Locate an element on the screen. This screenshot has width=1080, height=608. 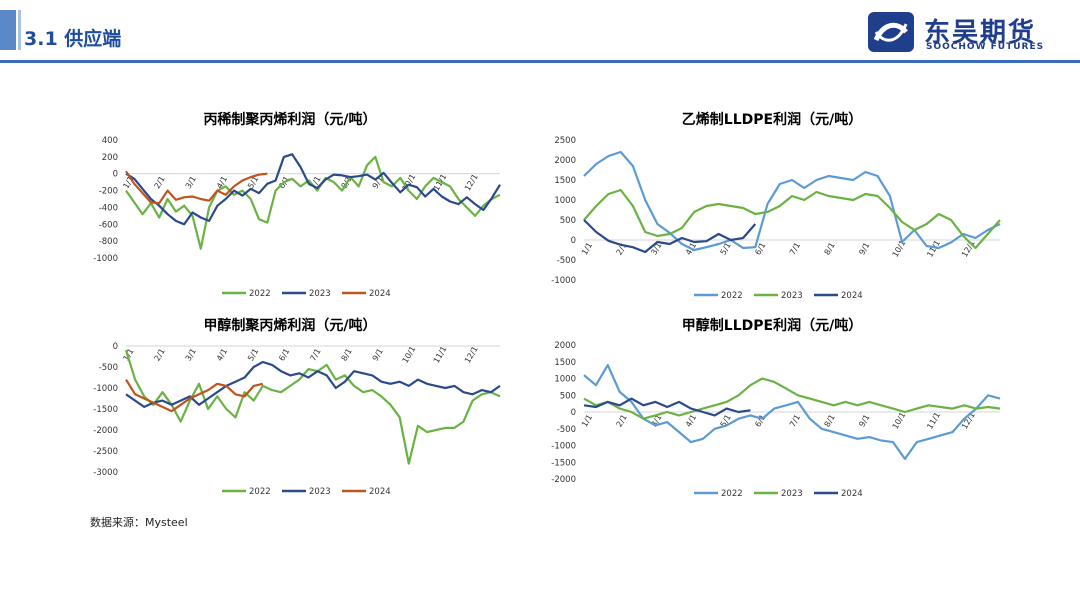
y-tick-label: -3000 is located at coordinates (105, 473).